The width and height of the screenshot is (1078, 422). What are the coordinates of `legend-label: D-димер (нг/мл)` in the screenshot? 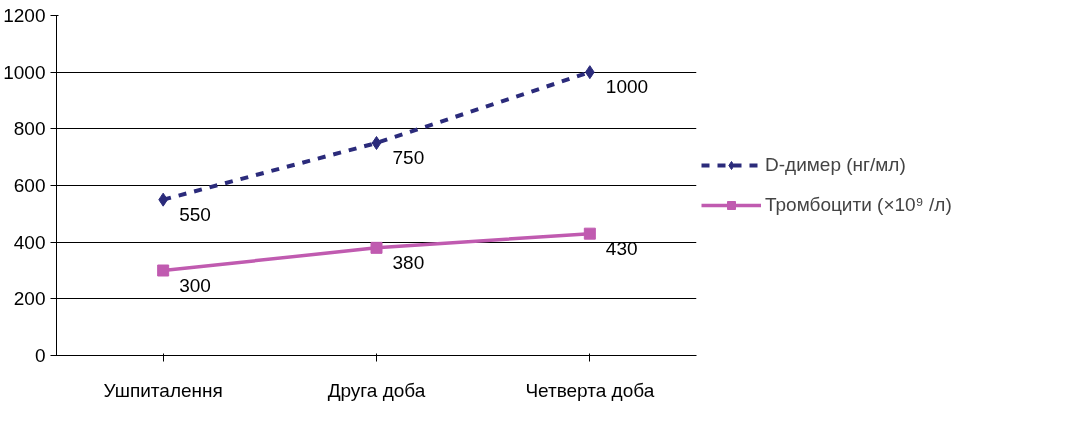 It's located at (835, 165).